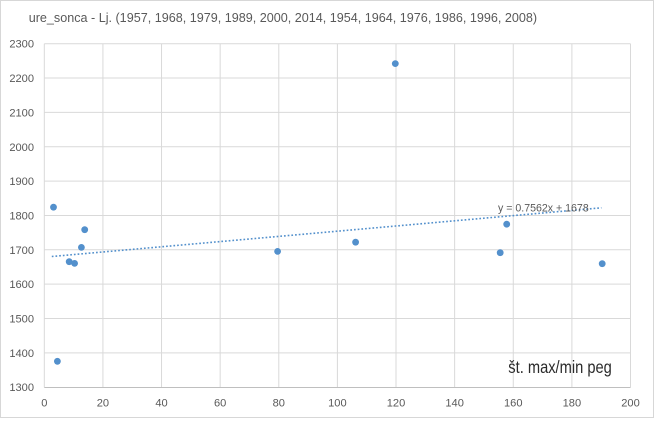 This screenshot has height=424, width=655. What do you see at coordinates (21, 182) in the screenshot?
I see `svg-text: 1900` at bounding box center [21, 182].